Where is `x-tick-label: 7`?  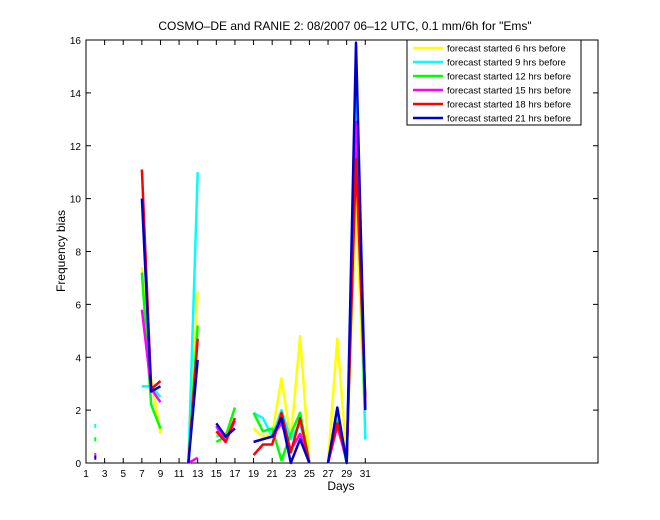
x-tick-label: 7 is located at coordinates (142, 474).